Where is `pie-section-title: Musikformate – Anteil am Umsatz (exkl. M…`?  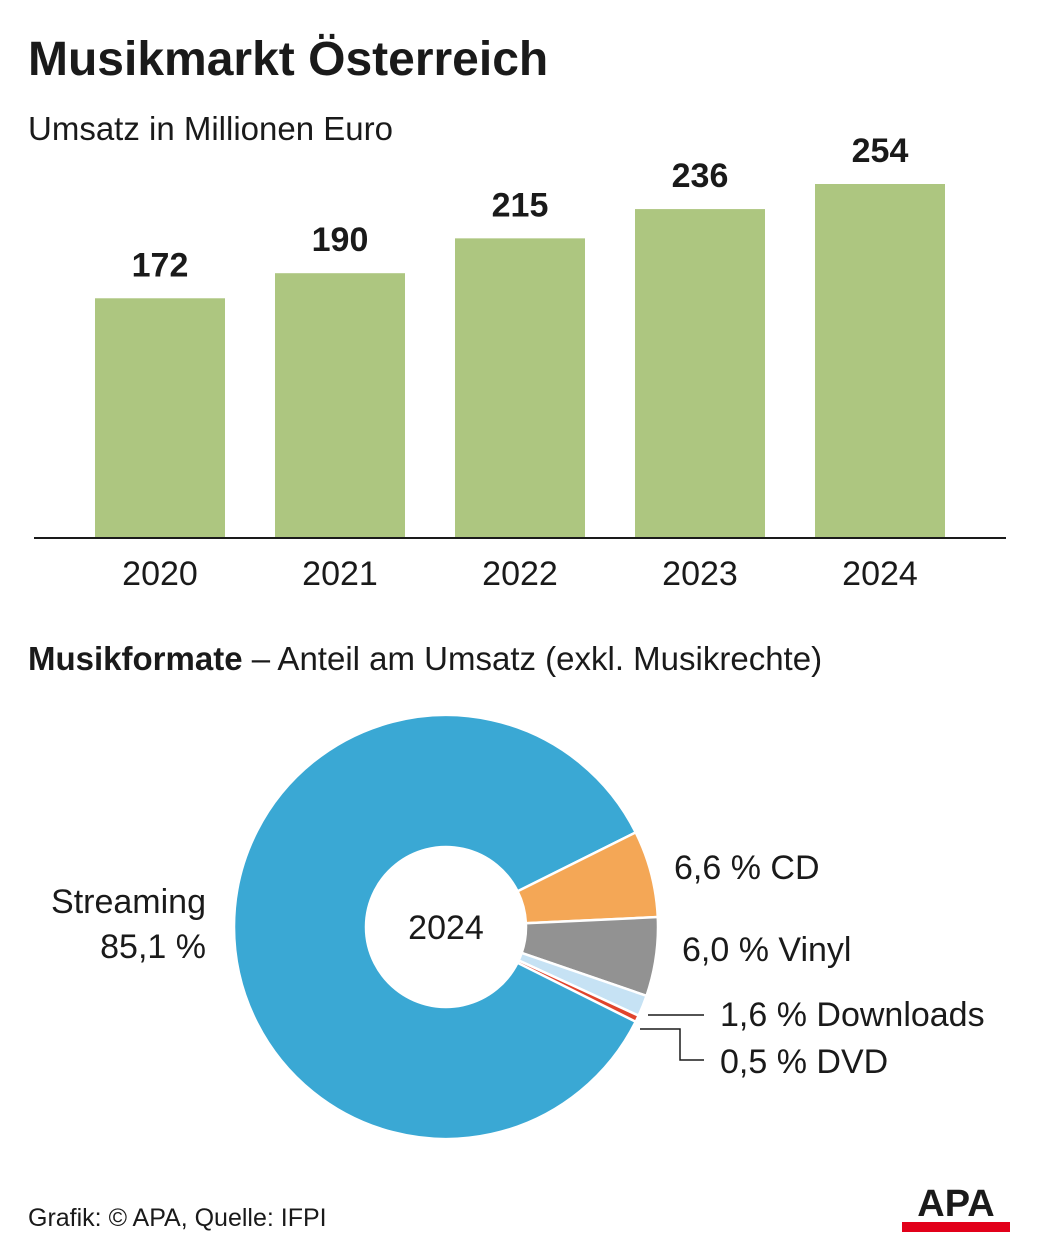
pie-section-title: Musikformate – Anteil am Umsatz (exkl. M… is located at coordinates (425, 659).